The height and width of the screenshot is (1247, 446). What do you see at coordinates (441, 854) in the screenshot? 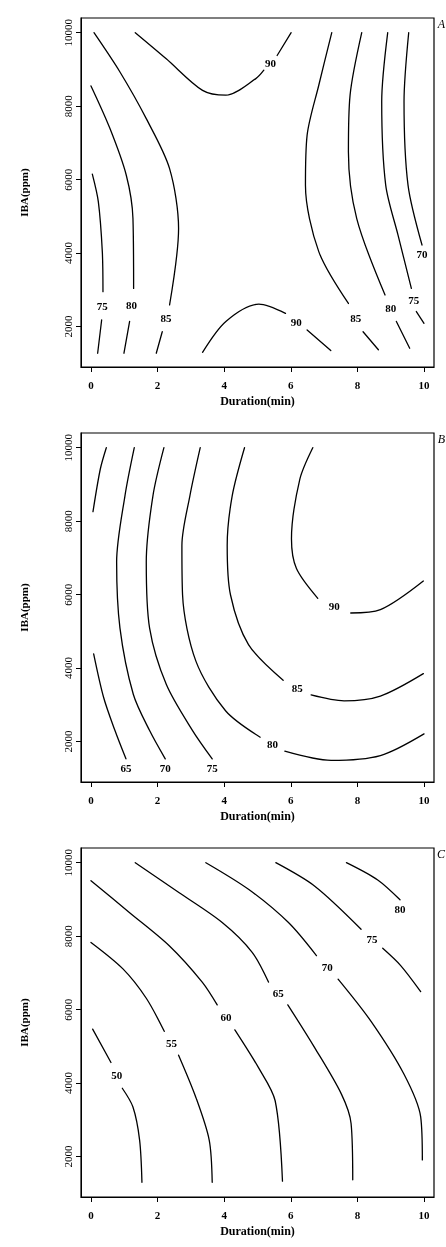
I see `text: C` at bounding box center [441, 854].